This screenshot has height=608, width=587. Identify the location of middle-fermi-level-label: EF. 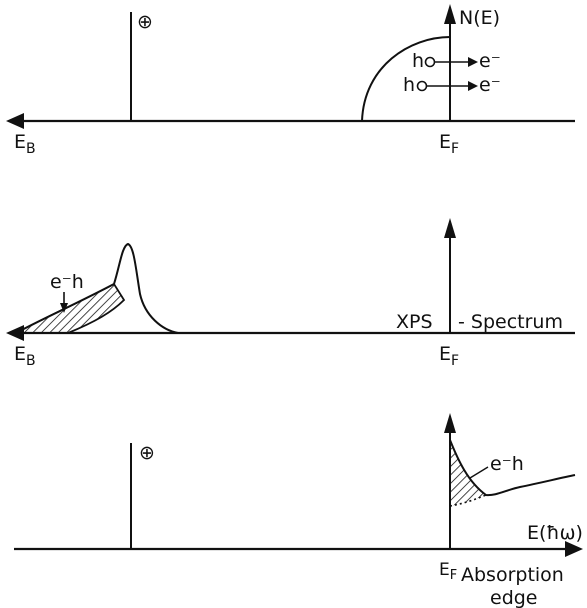
(449, 356).